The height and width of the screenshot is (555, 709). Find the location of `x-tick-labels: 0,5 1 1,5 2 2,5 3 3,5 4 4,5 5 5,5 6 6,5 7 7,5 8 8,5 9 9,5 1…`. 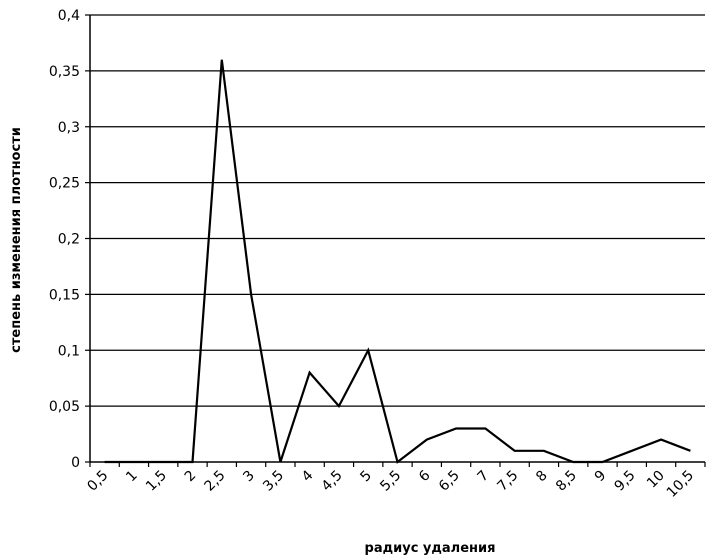

x-tick-labels: 0,5 1 1,5 2 2,5 3 3,5 4 4,5 5 5,5 6 6,5 7 7,5 8 8,5 9 9,5 1… is located at coordinates (390, 483).